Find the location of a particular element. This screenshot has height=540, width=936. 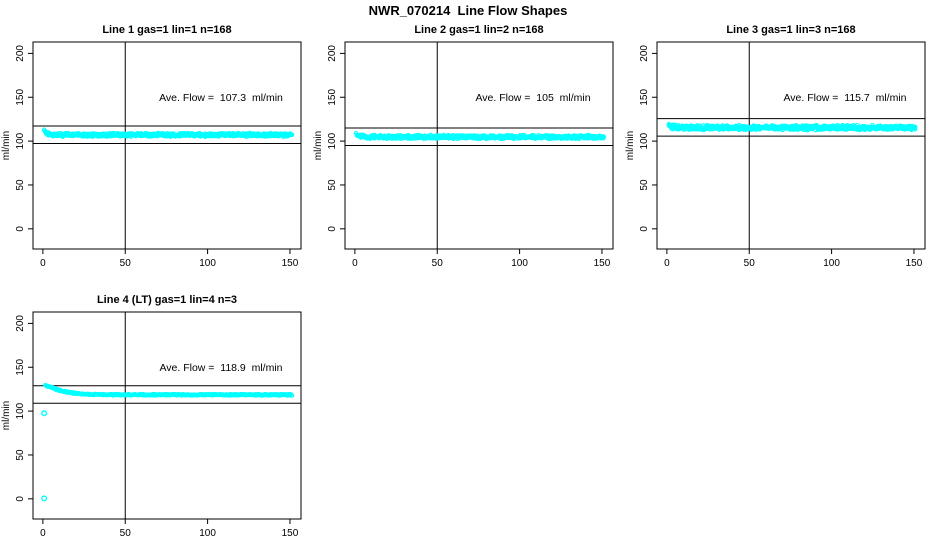

panel-title: Line 1 gas=1 lin=1 n=168 is located at coordinates (166, 30).